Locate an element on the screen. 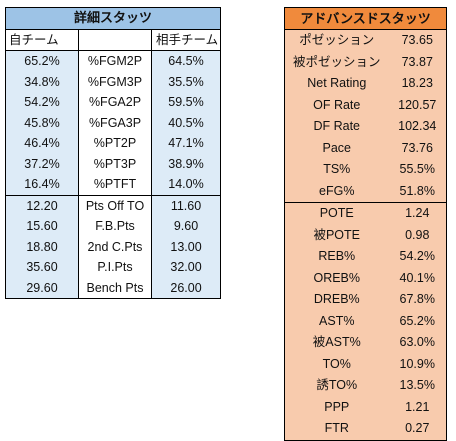  stat-label: REB% is located at coordinates (336, 257).